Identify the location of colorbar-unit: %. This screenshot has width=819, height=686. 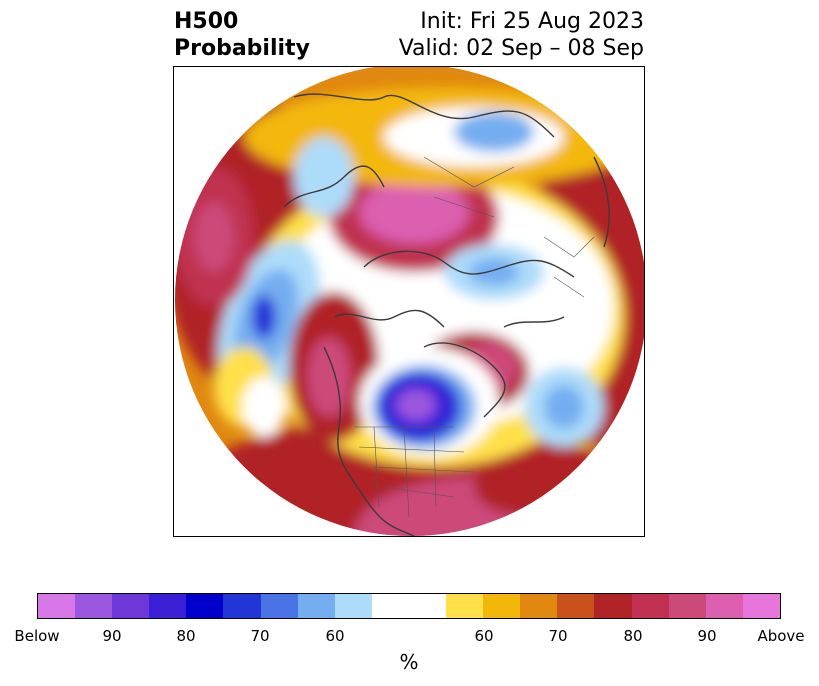
(409, 662).